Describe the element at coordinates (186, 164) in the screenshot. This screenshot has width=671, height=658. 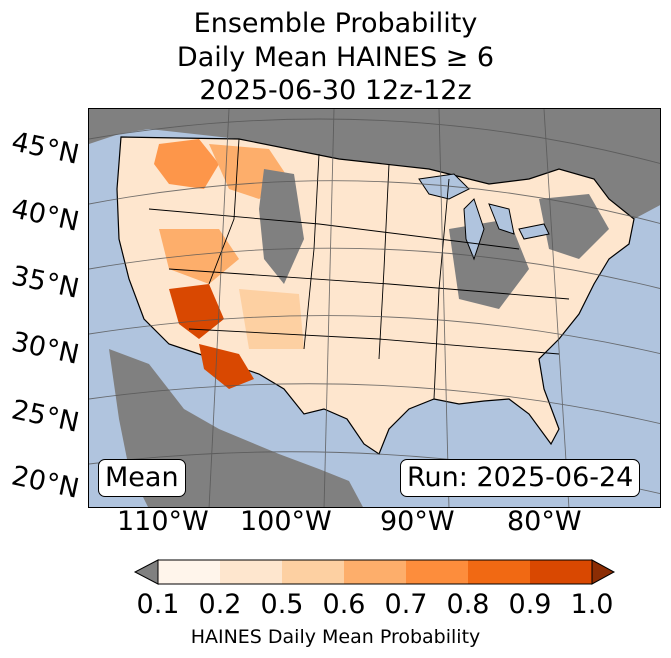
I see `prob-patch-nw` at that location.